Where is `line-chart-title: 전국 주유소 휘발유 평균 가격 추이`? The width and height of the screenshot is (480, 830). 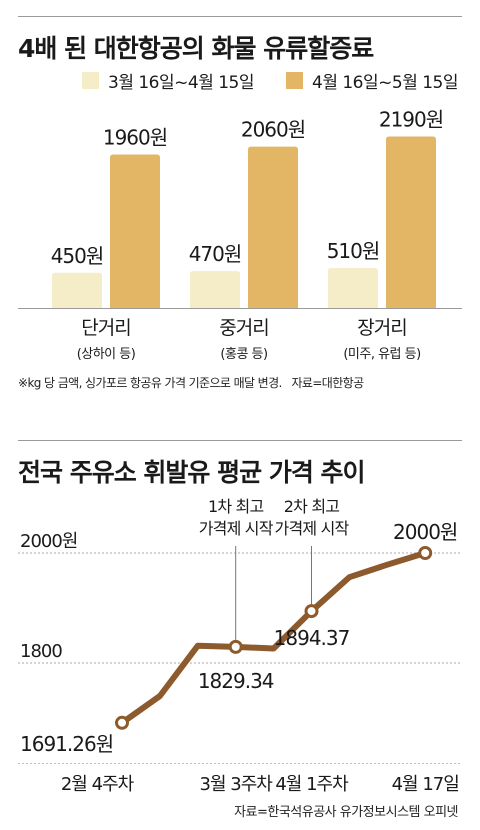 line-chart-title: 전국 주유소 휘발유 평균 가격 추이 is located at coordinates (192, 472).